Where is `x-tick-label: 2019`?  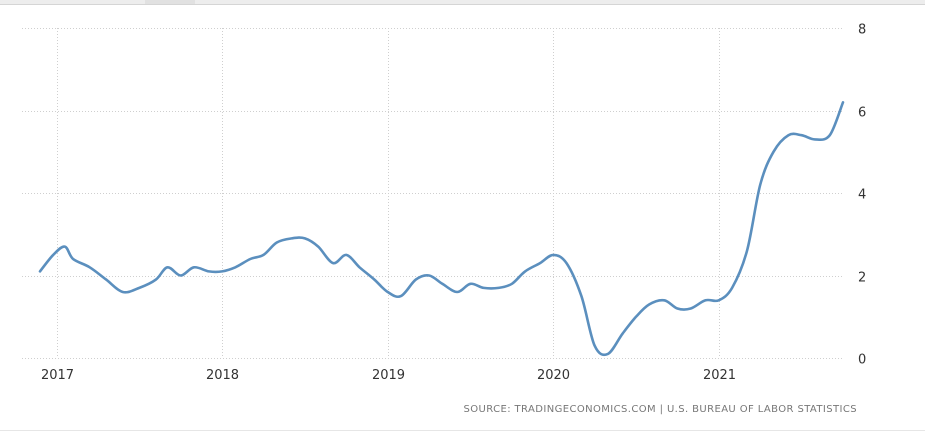
x-tick-label: 2019 is located at coordinates (388, 375).